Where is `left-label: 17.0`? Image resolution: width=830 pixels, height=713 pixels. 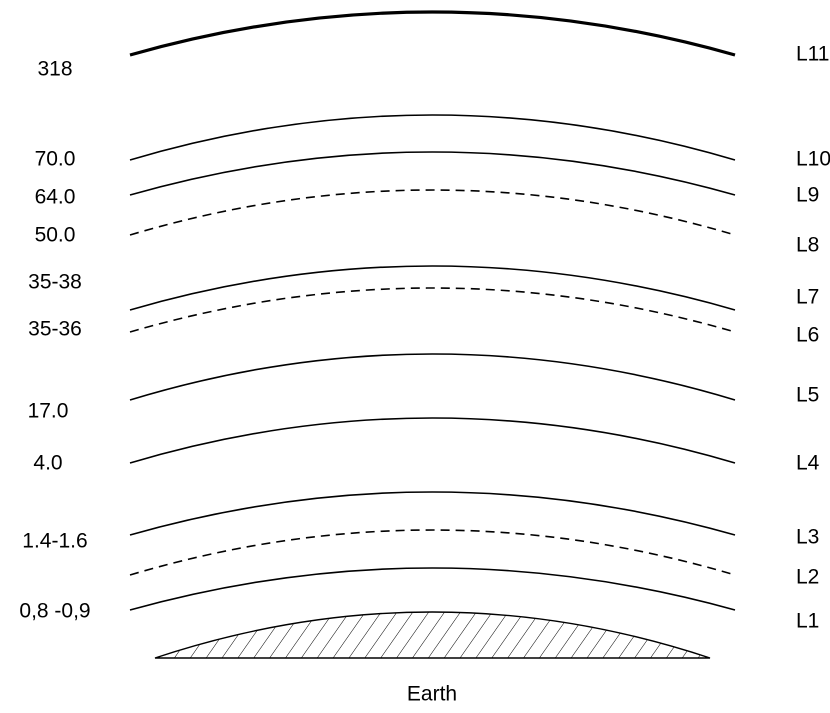 left-label: 17.0 is located at coordinates (48, 411).